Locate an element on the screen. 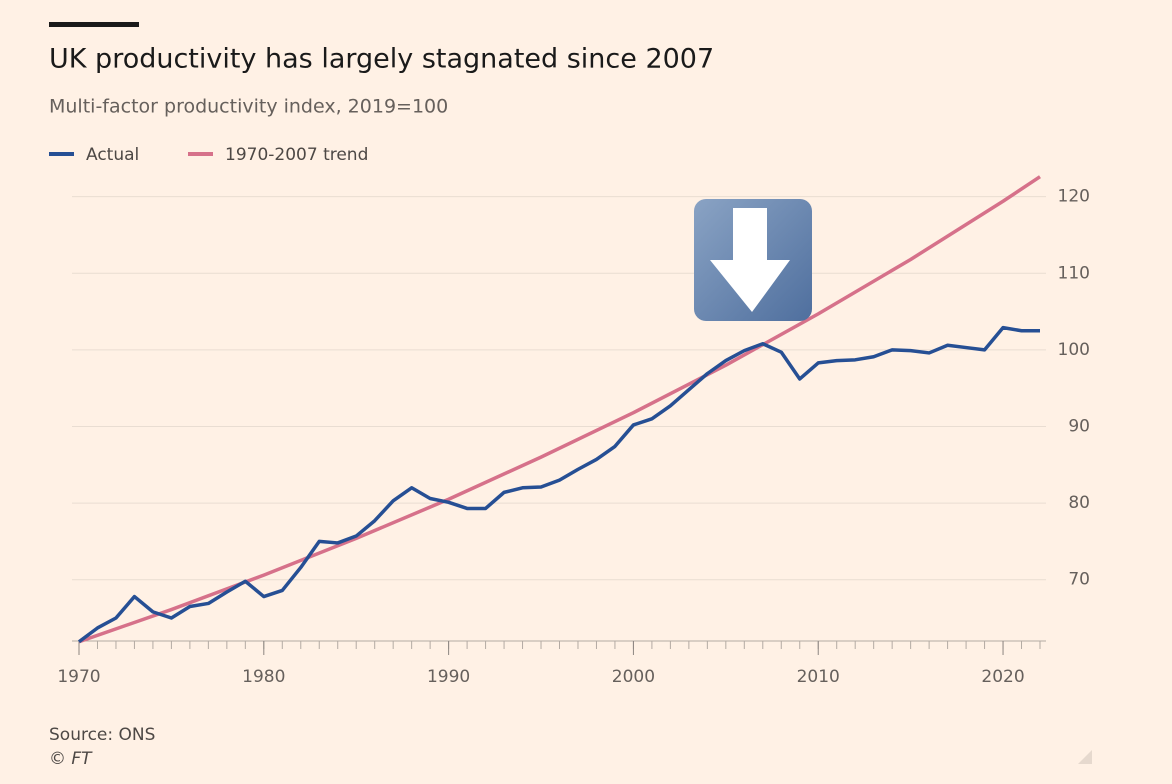 The width and height of the screenshot is (1172, 784). x-tick-label: 1990 is located at coordinates (448, 677).